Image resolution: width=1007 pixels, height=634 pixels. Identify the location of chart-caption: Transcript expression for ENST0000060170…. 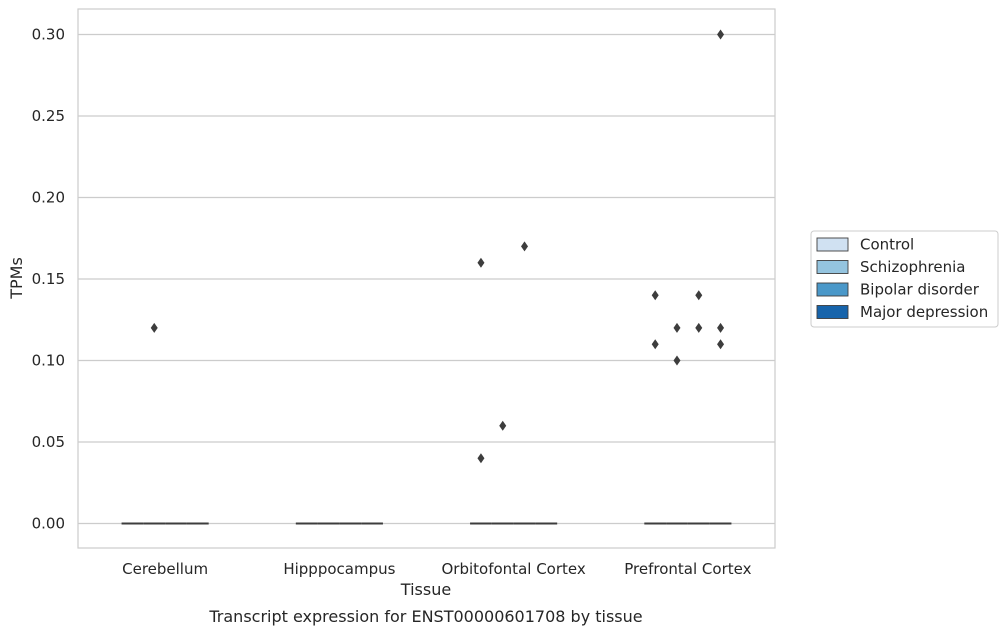
(425, 616).